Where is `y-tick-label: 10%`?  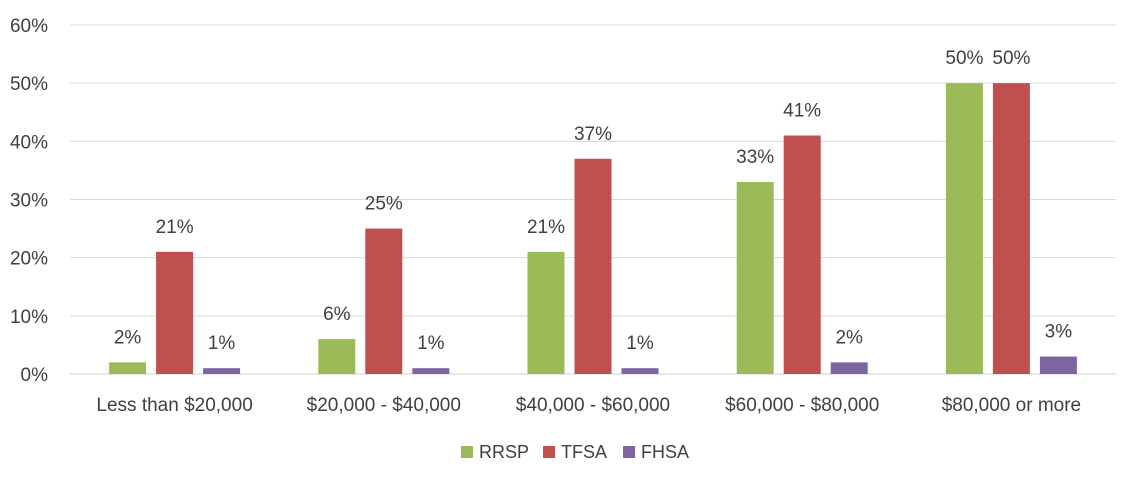
y-tick-label: 10% is located at coordinates (29, 317).